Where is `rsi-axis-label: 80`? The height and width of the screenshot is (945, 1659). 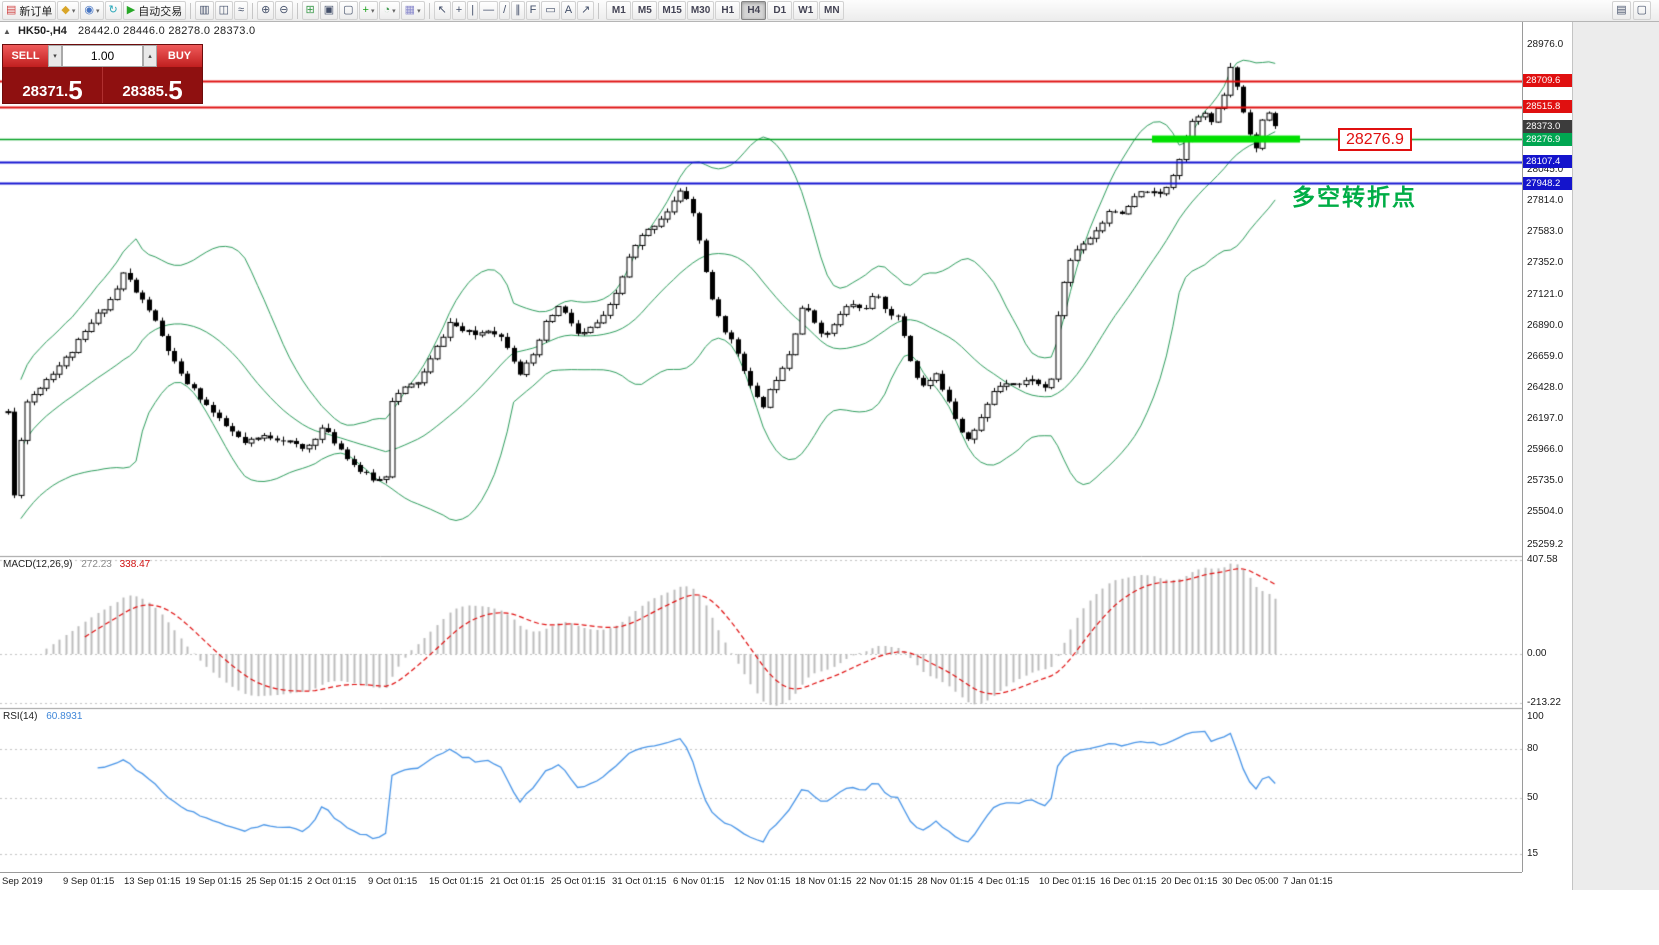 rsi-axis-label: 80 is located at coordinates (1533, 749).